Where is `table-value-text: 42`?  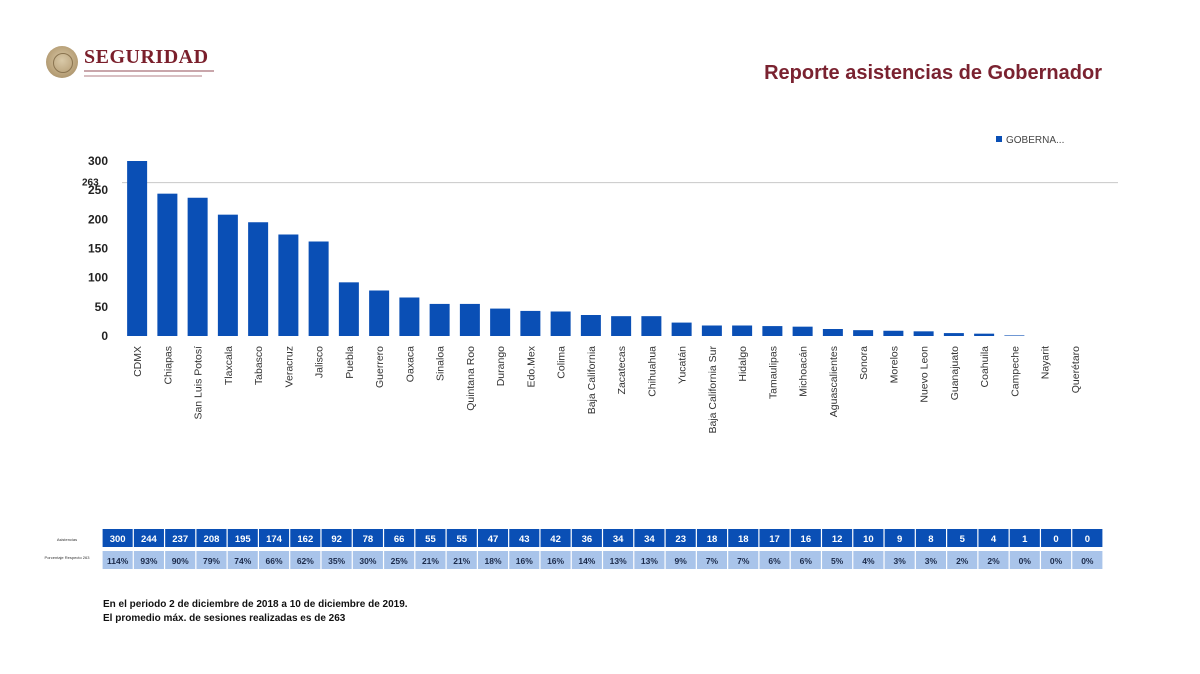
table-value-text: 42 is located at coordinates (555, 539).